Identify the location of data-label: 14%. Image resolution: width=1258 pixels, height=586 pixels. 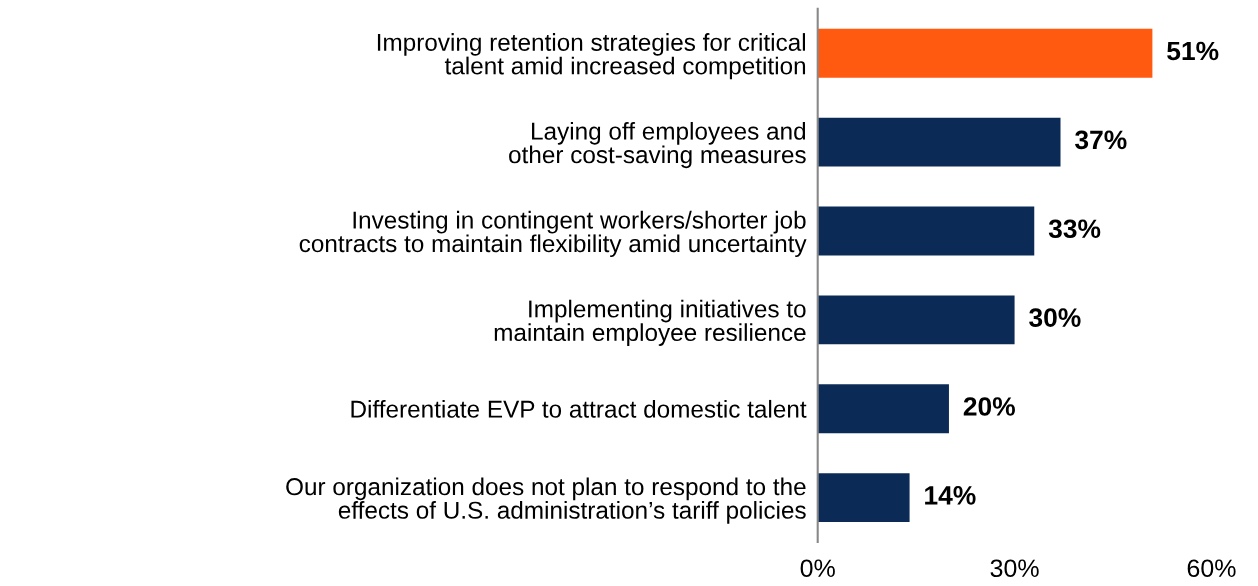
(950, 495).